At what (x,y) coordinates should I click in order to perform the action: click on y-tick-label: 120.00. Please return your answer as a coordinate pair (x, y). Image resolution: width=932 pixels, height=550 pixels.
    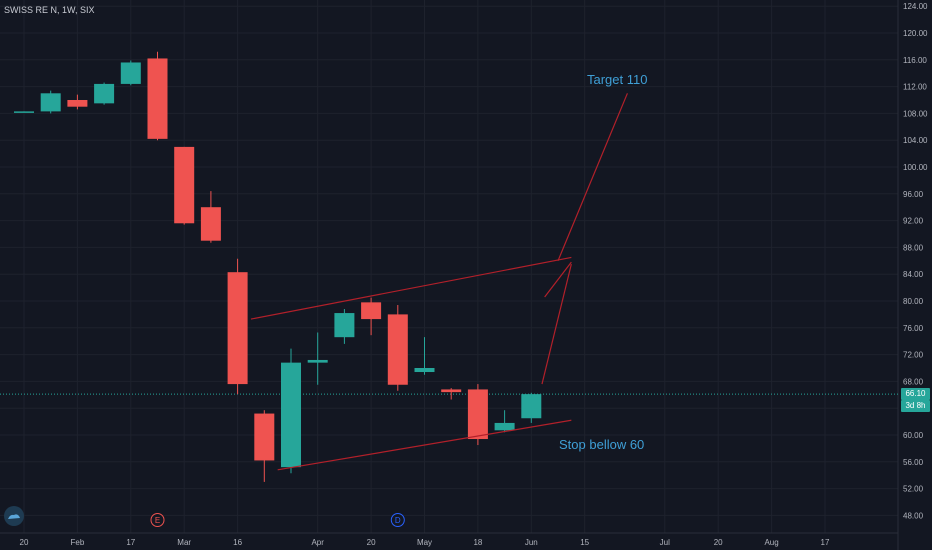
    Looking at the image, I should click on (915, 33).